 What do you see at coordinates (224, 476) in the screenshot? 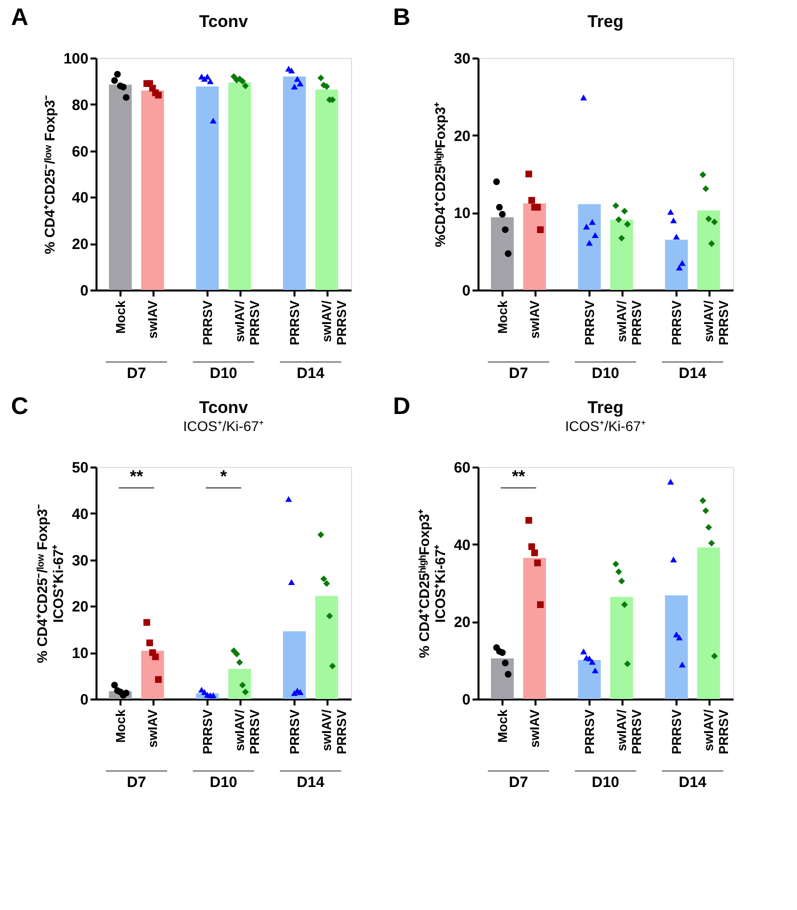
I see `annotation: *` at bounding box center [224, 476].